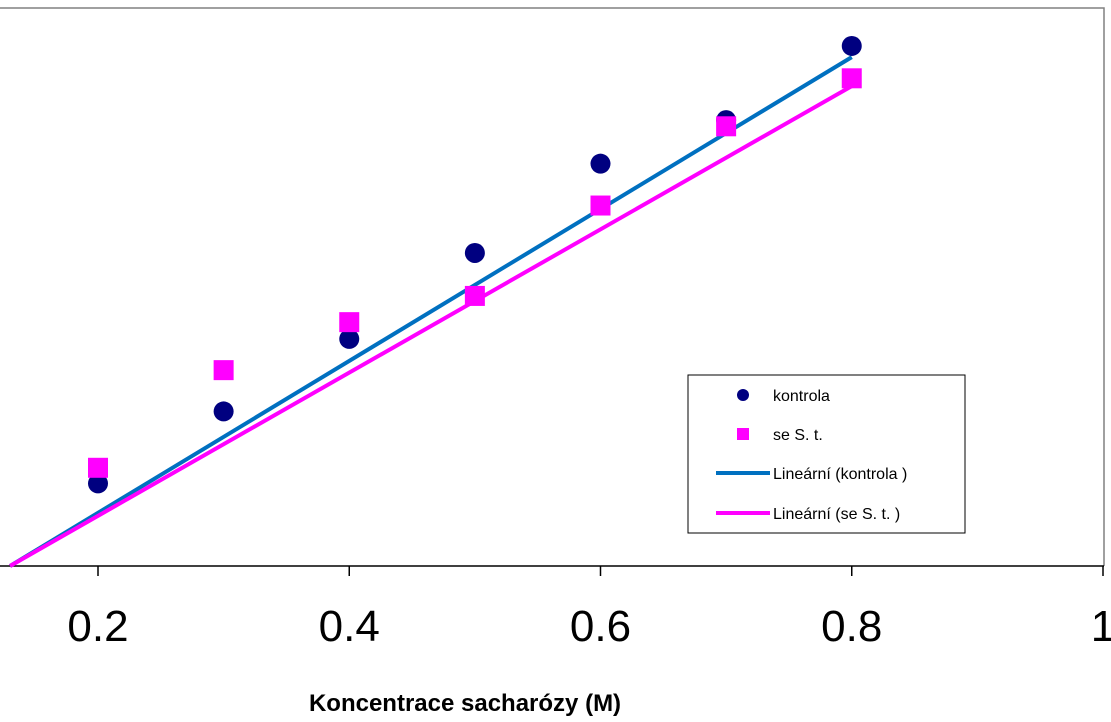 The width and height of the screenshot is (1111, 722). What do you see at coordinates (836, 514) in the screenshot?
I see `legend-label-3: Lineární (se S. t. )` at bounding box center [836, 514].